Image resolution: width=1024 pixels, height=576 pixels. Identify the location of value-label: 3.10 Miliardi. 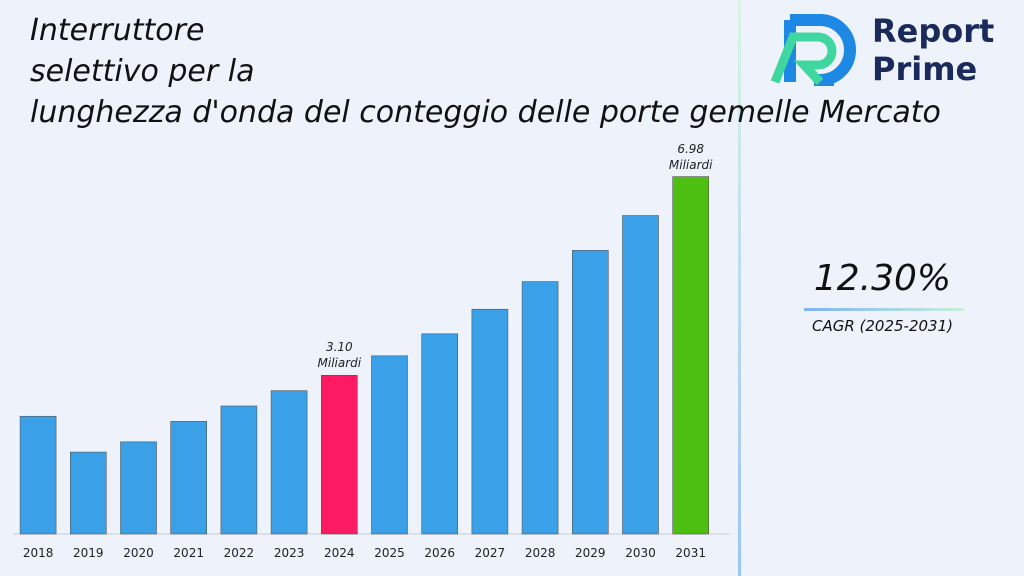
(339, 355).